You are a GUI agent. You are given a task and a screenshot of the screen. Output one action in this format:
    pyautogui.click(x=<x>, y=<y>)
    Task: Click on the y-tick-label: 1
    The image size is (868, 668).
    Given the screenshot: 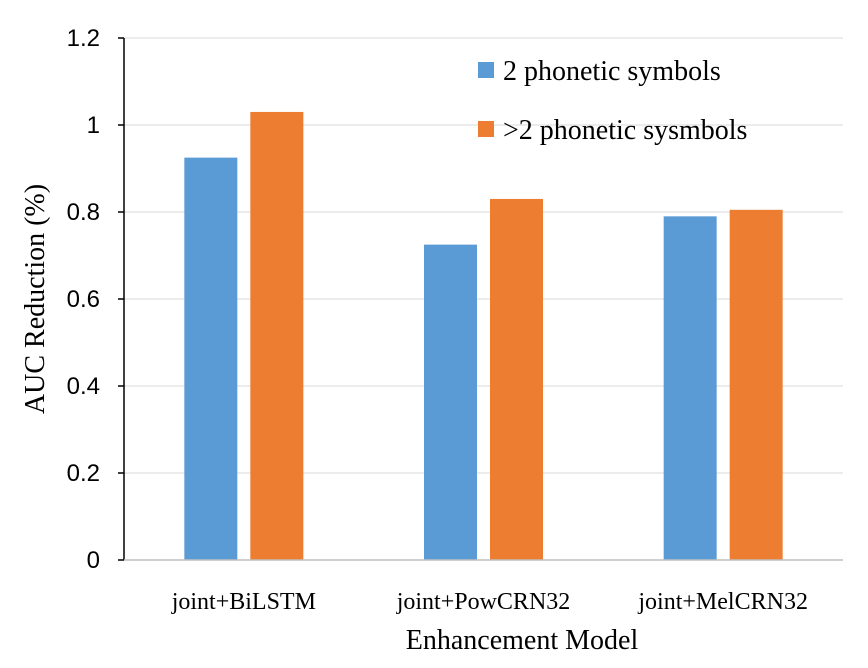 What is the action you would take?
    pyautogui.click(x=93, y=125)
    